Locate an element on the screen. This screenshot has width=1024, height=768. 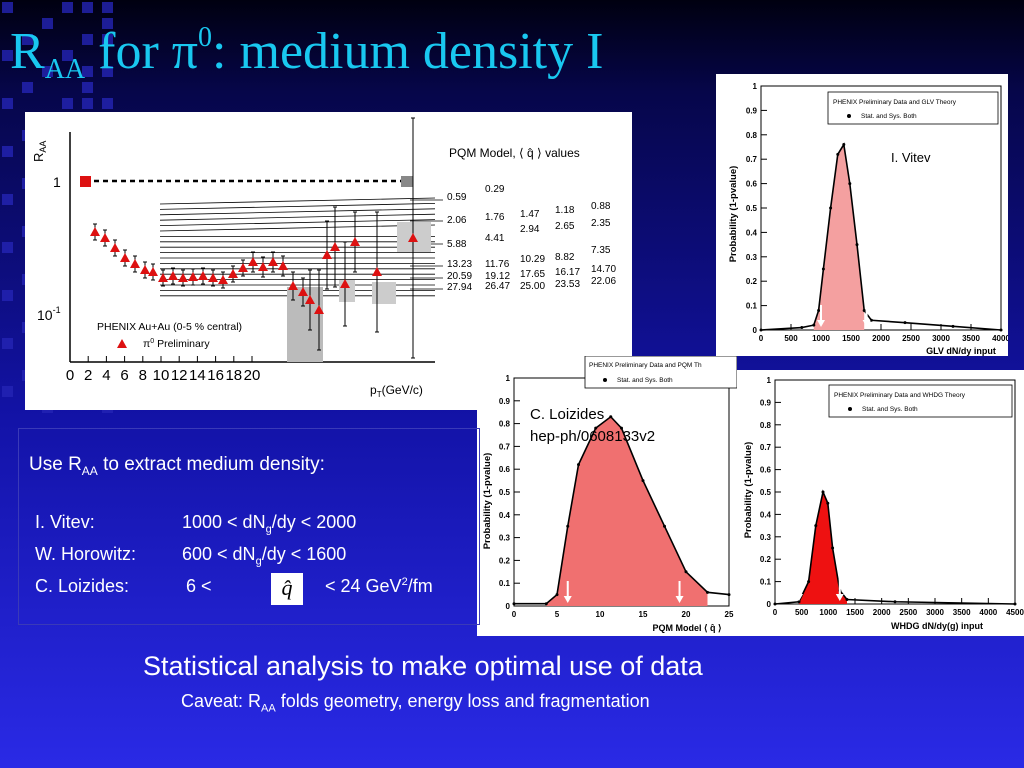
loizides-legend-title: PHENIX Preliminary Data and PQM Th is located at coordinates (645, 365).